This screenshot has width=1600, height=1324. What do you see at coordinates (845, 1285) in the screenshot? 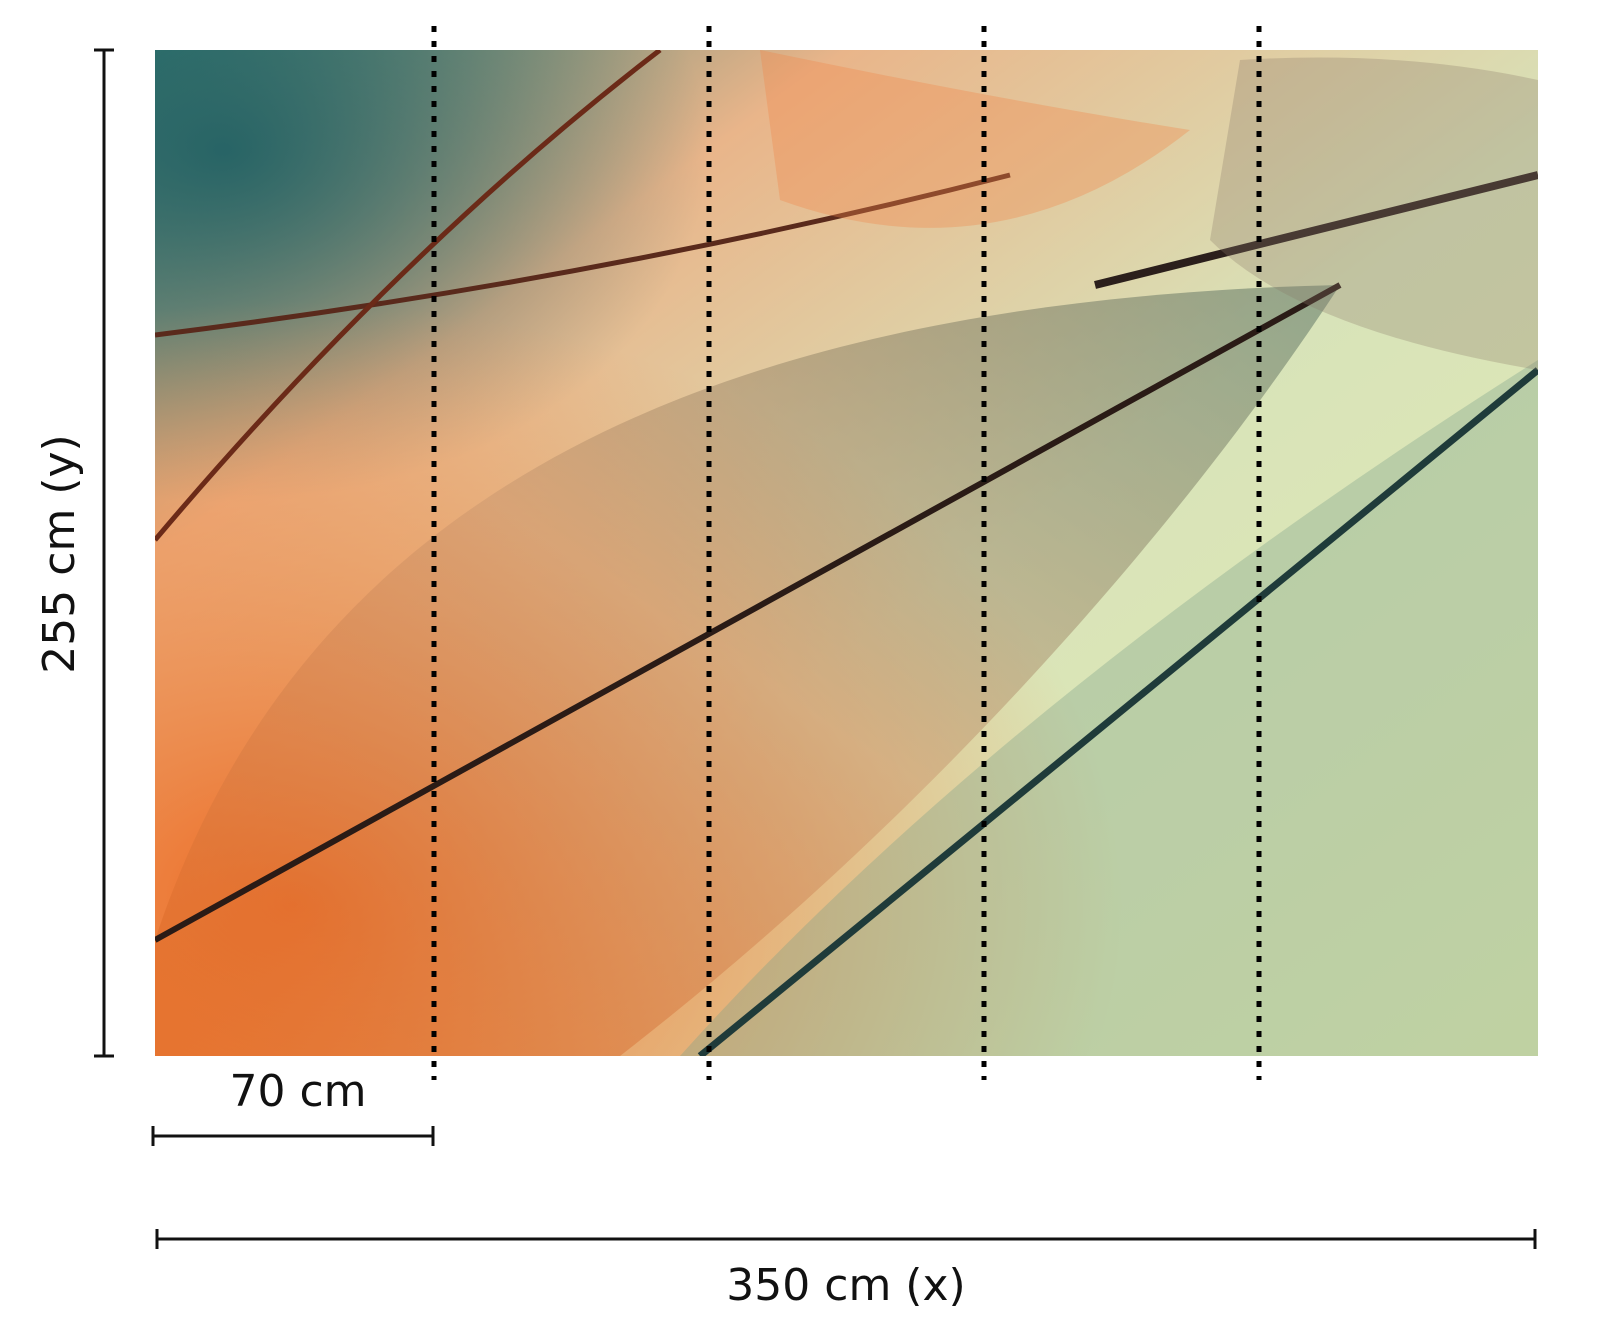
I see `width-label: 350 cm (x)` at bounding box center [845, 1285].